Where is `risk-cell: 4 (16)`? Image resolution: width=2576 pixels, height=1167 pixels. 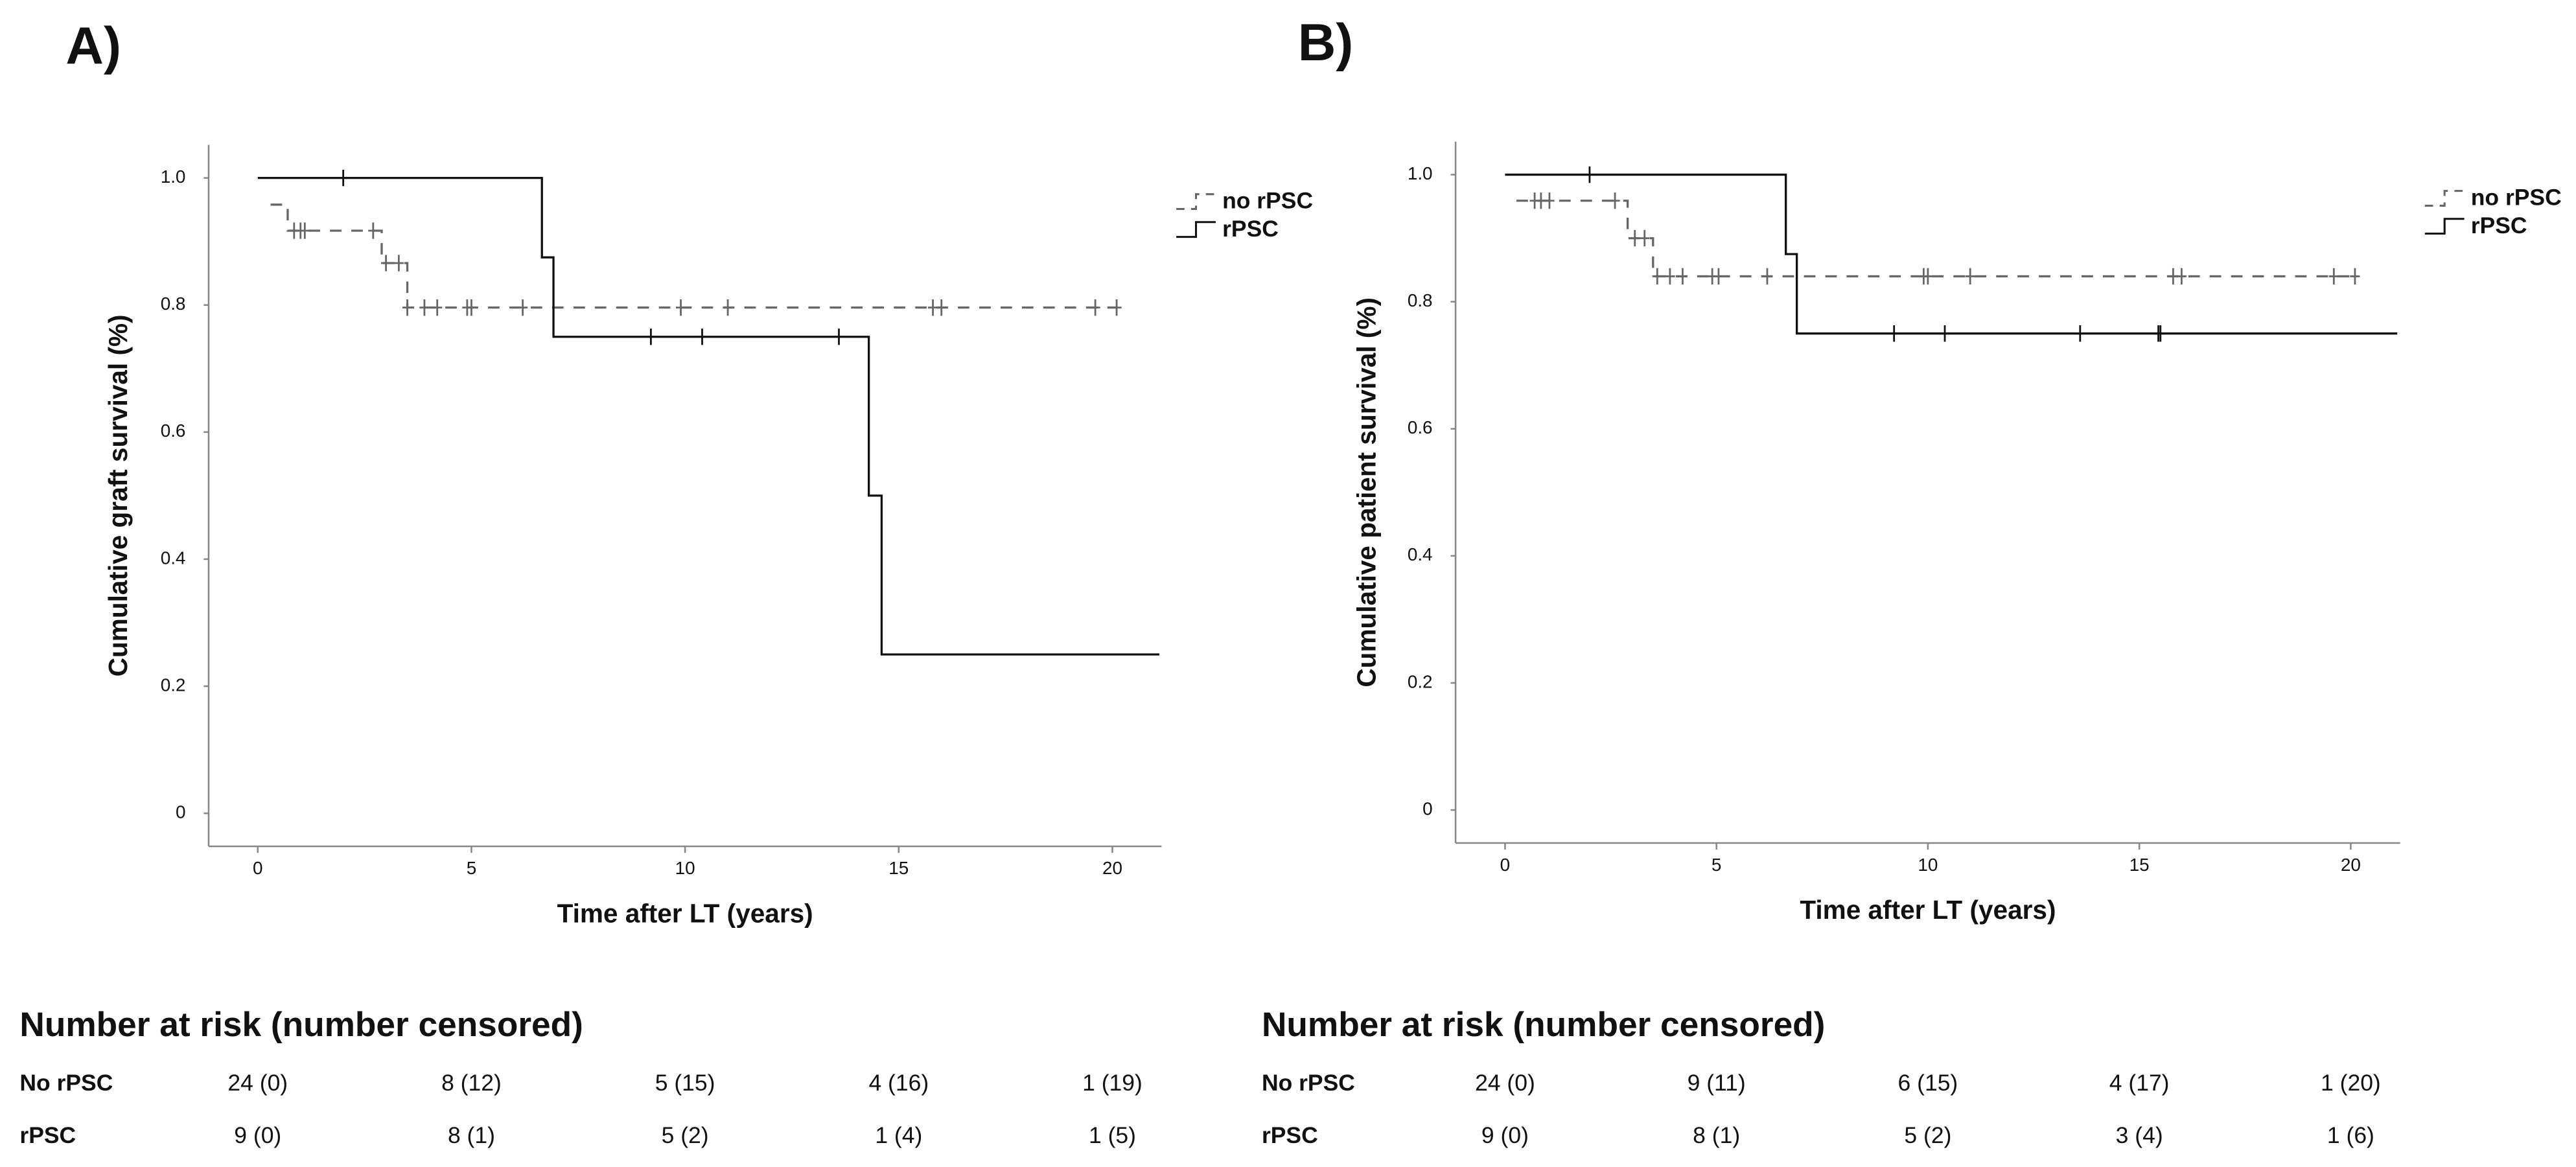 risk-cell: 4 (16) is located at coordinates (899, 1083).